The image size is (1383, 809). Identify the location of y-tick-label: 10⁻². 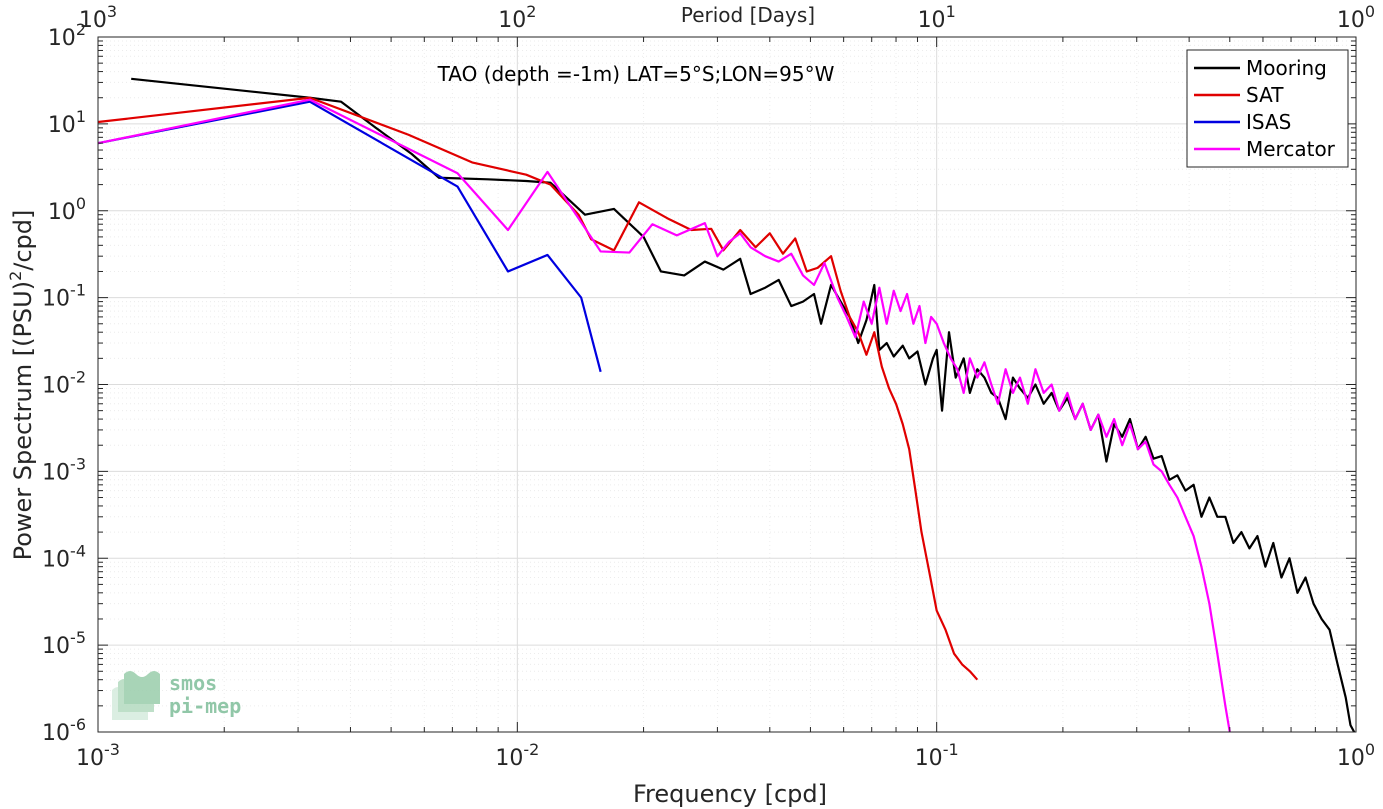
(64, 383).